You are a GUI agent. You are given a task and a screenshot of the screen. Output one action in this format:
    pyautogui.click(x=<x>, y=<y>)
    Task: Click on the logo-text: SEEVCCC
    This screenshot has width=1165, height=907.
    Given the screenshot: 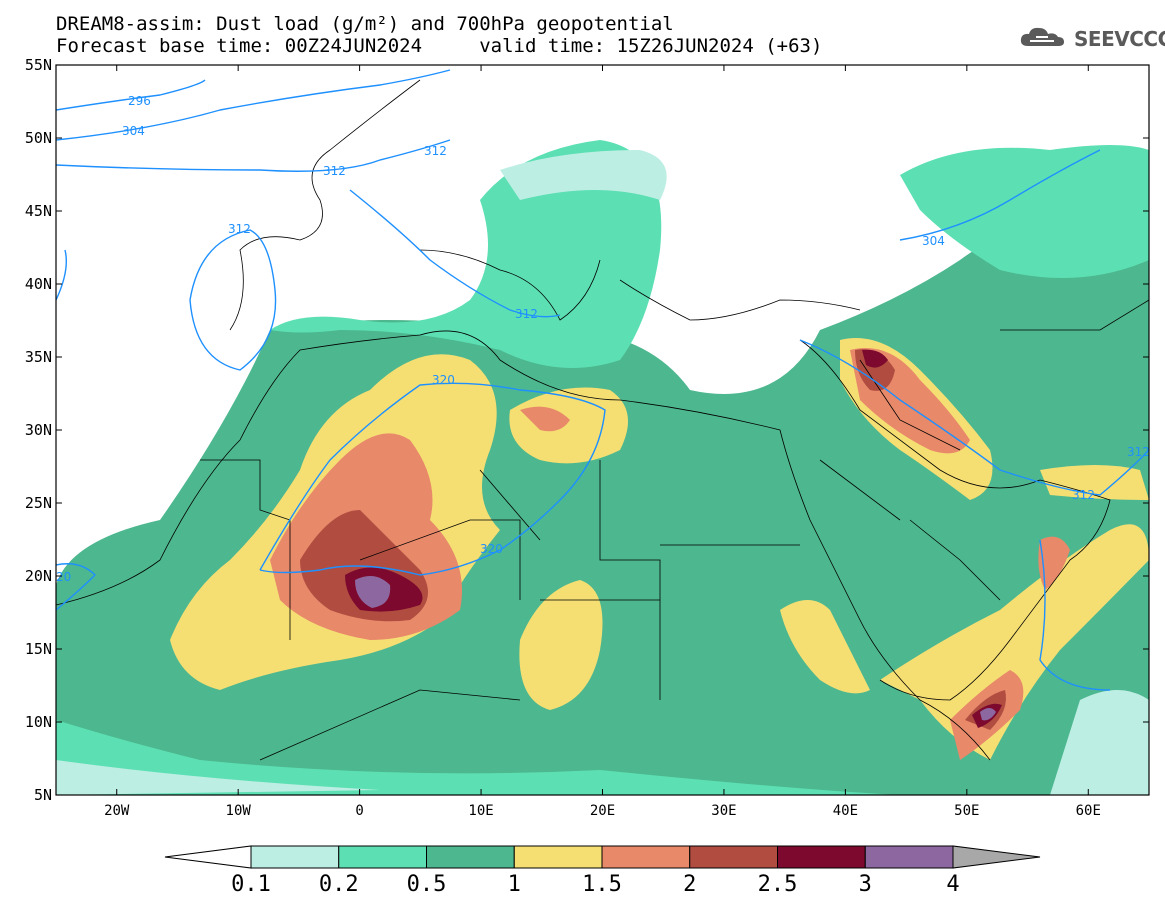 What is the action you would take?
    pyautogui.click(x=1119, y=39)
    